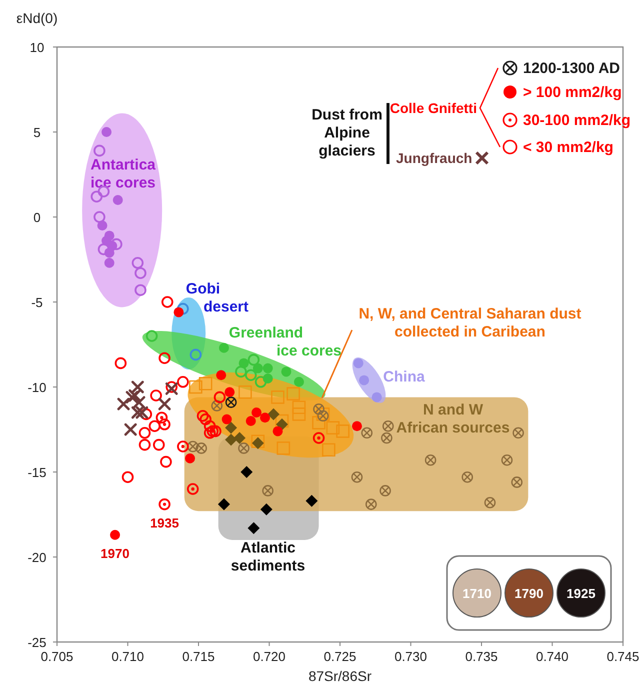  I want to click on y-tick-label: -25, so click(37, 642).